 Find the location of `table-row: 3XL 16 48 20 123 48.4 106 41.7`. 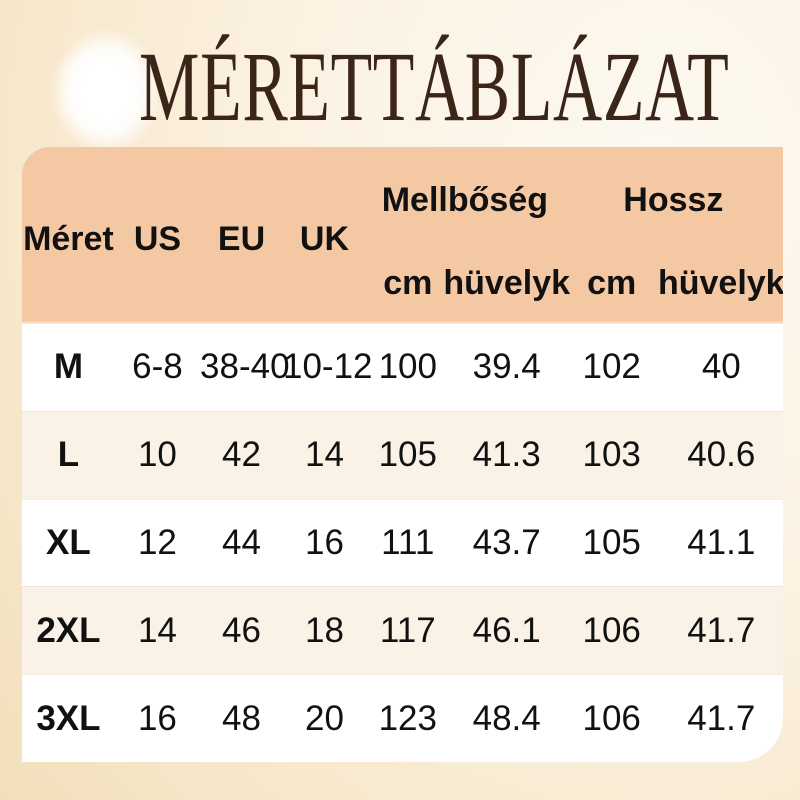

table-row: 3XL 16 48 20 123 48.4 106 41.7 is located at coordinates (402, 718).